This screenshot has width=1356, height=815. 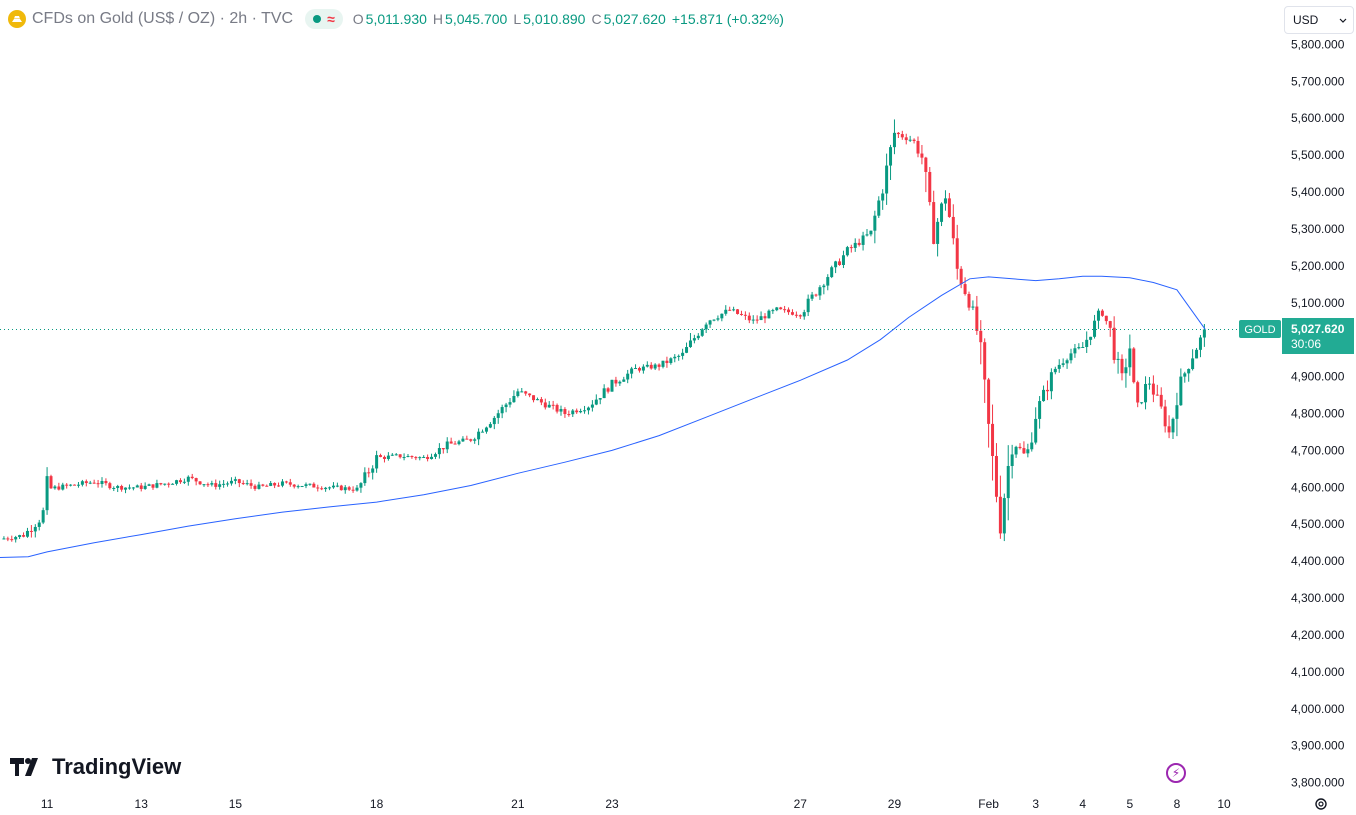 I want to click on market-open-dot-icon, so click(x=317, y=19).